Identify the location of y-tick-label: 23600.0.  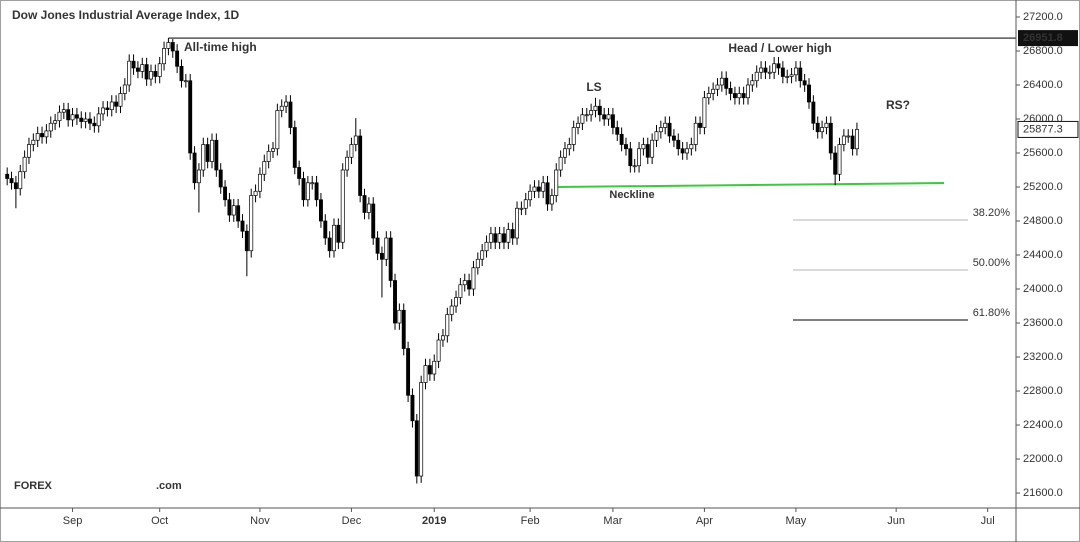
(1043, 323).